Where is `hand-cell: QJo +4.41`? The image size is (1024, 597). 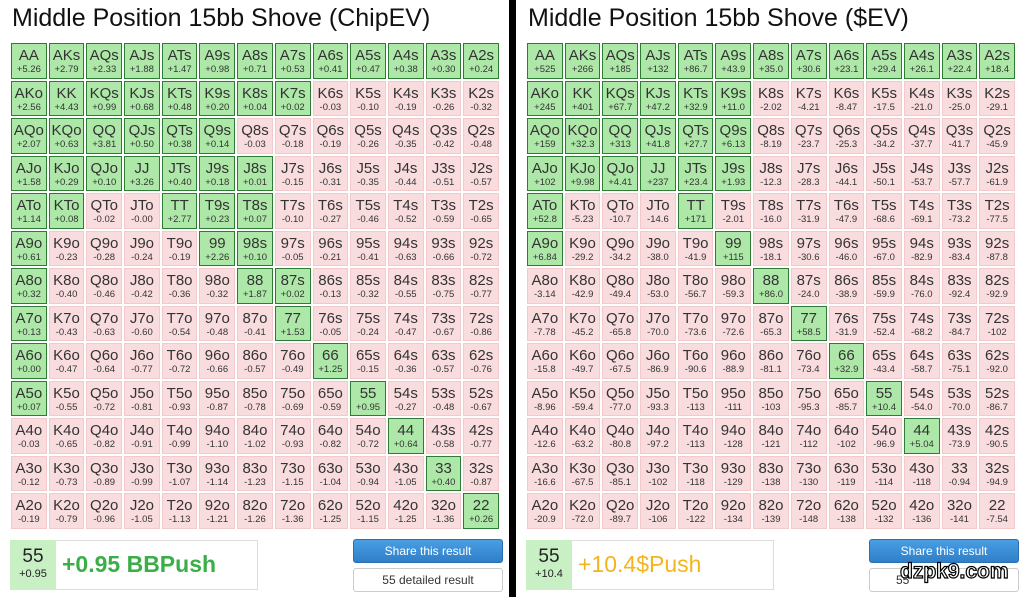 hand-cell: QJo +4.41 is located at coordinates (620, 173).